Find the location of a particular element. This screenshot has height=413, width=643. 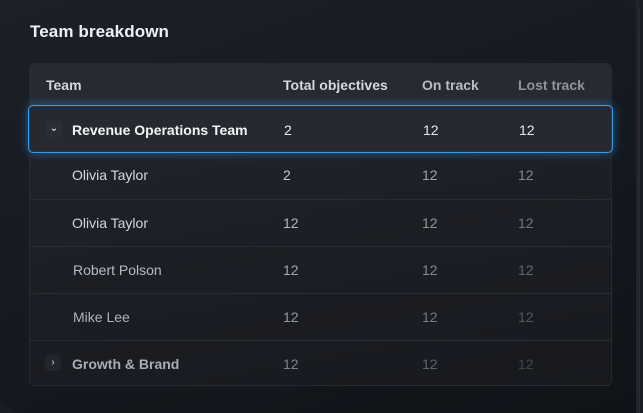

column-header-team: Team is located at coordinates (64, 85).